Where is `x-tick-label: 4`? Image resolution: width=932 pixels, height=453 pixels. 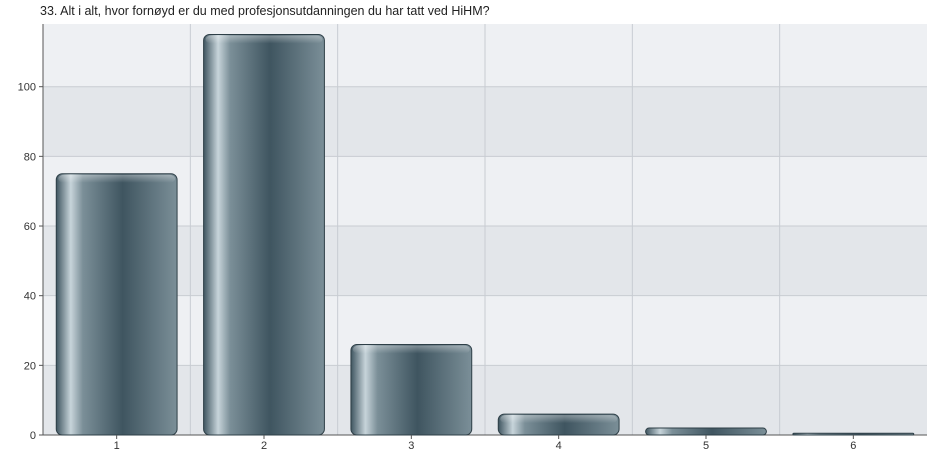 x-tick-label: 4 is located at coordinates (559, 446).